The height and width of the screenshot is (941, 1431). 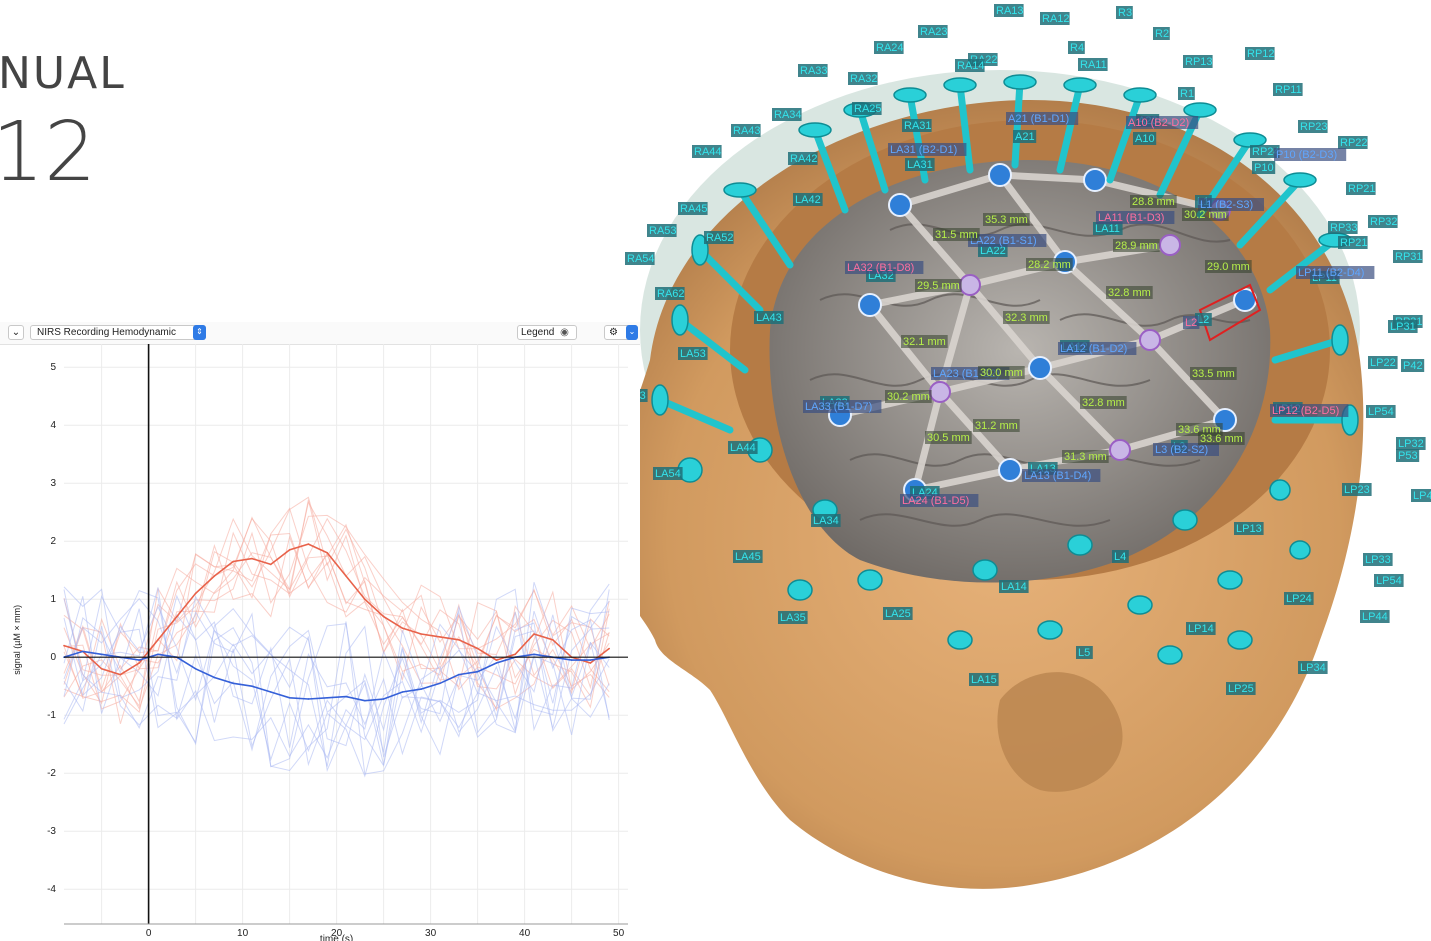 I want to click on optode-label: A10, so click(x=1145, y=138).